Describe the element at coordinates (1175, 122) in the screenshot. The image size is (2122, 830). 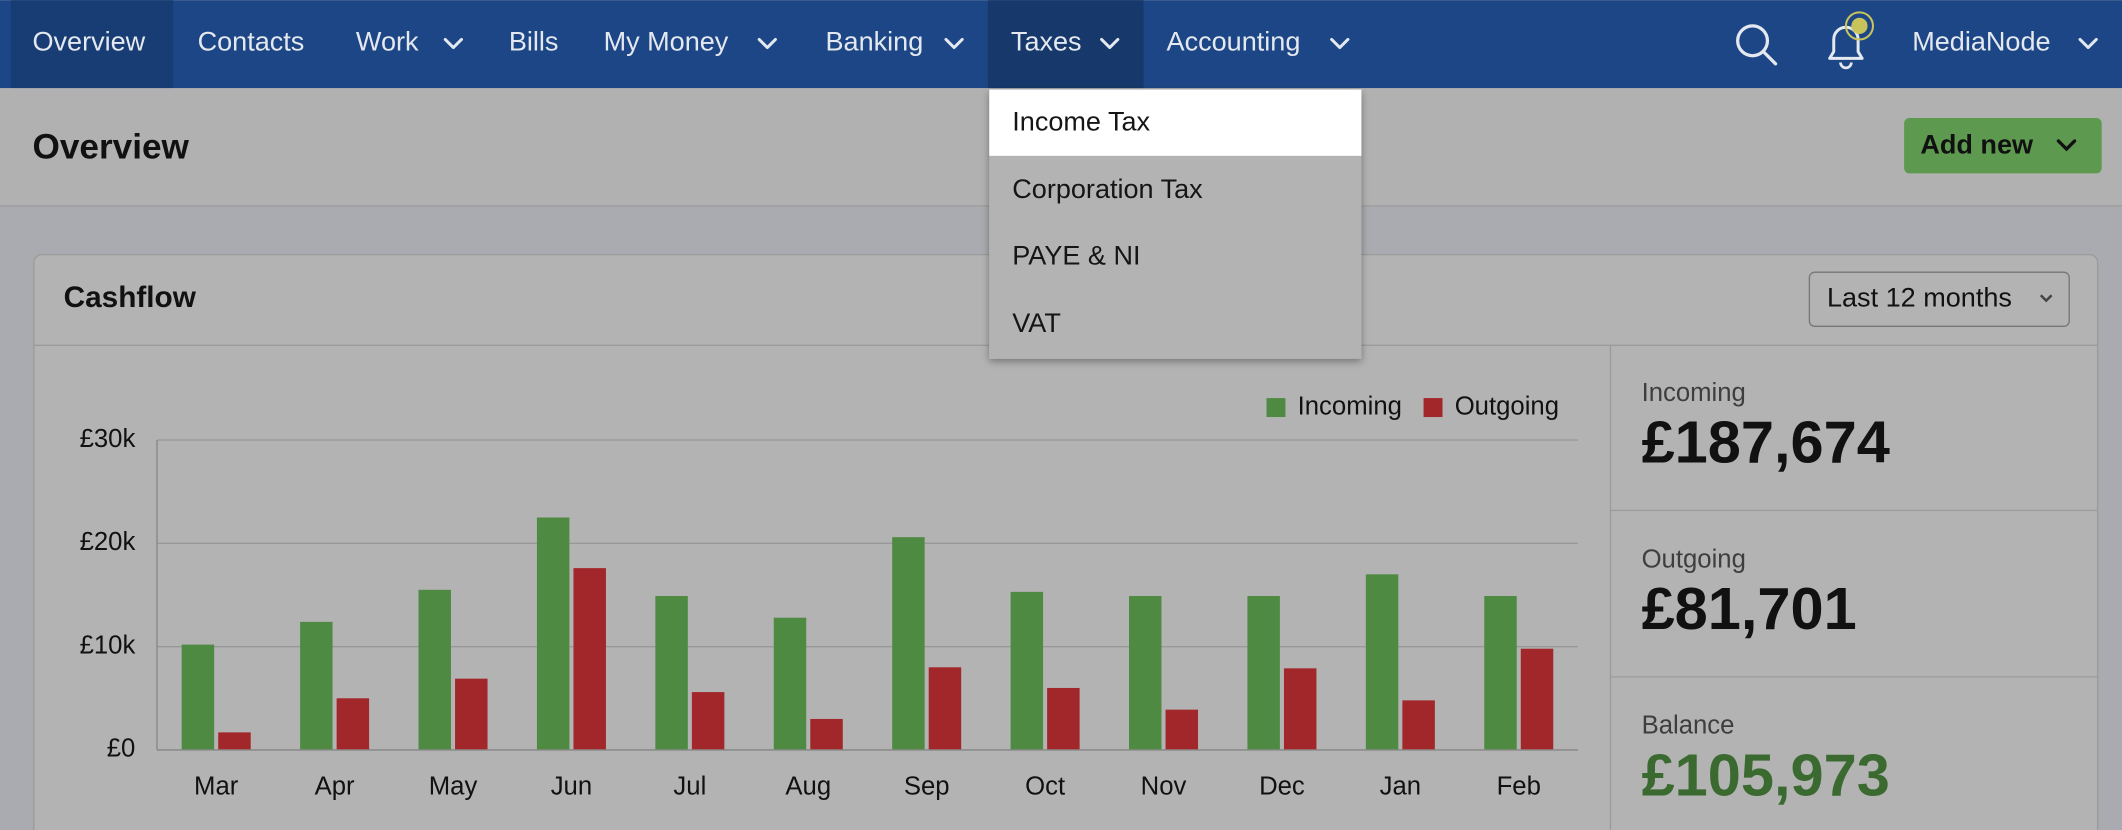
I see `dropdown-highlight` at that location.